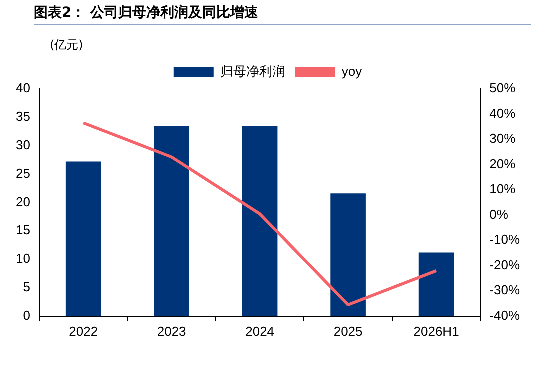  I want to click on y2-tick-label: 20%, so click(503, 164).